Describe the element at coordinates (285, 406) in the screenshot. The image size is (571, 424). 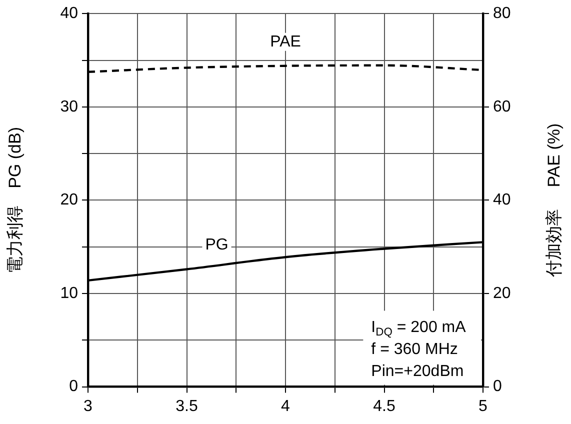
I see `x-tick-label: 4` at that location.